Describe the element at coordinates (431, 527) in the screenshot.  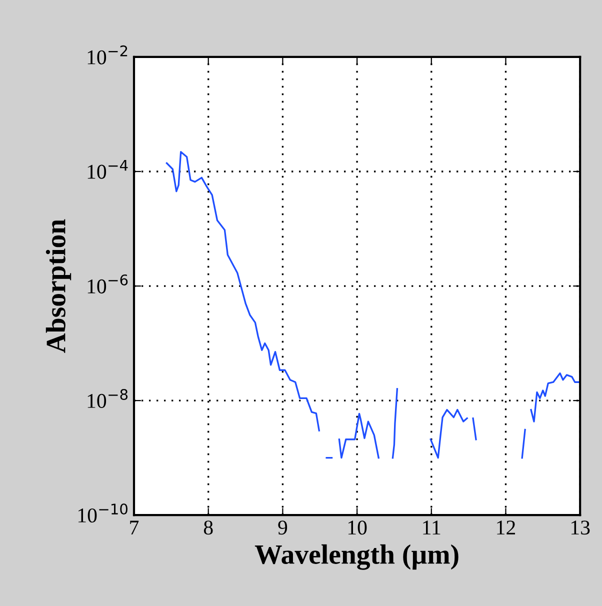
I see `x-tick-label: 11` at that location.